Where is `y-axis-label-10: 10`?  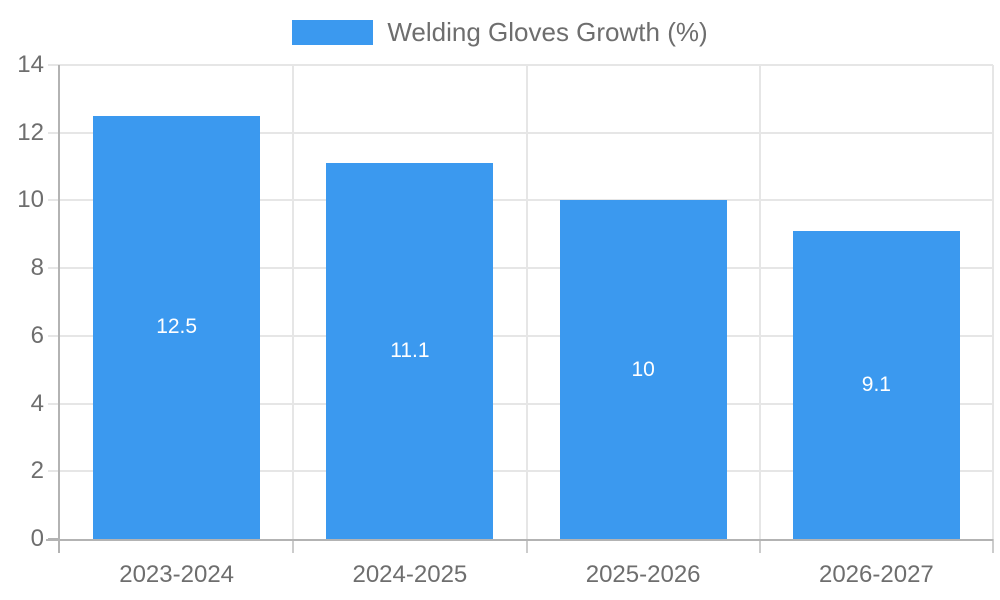
y-axis-label-10: 10 is located at coordinates (30, 200).